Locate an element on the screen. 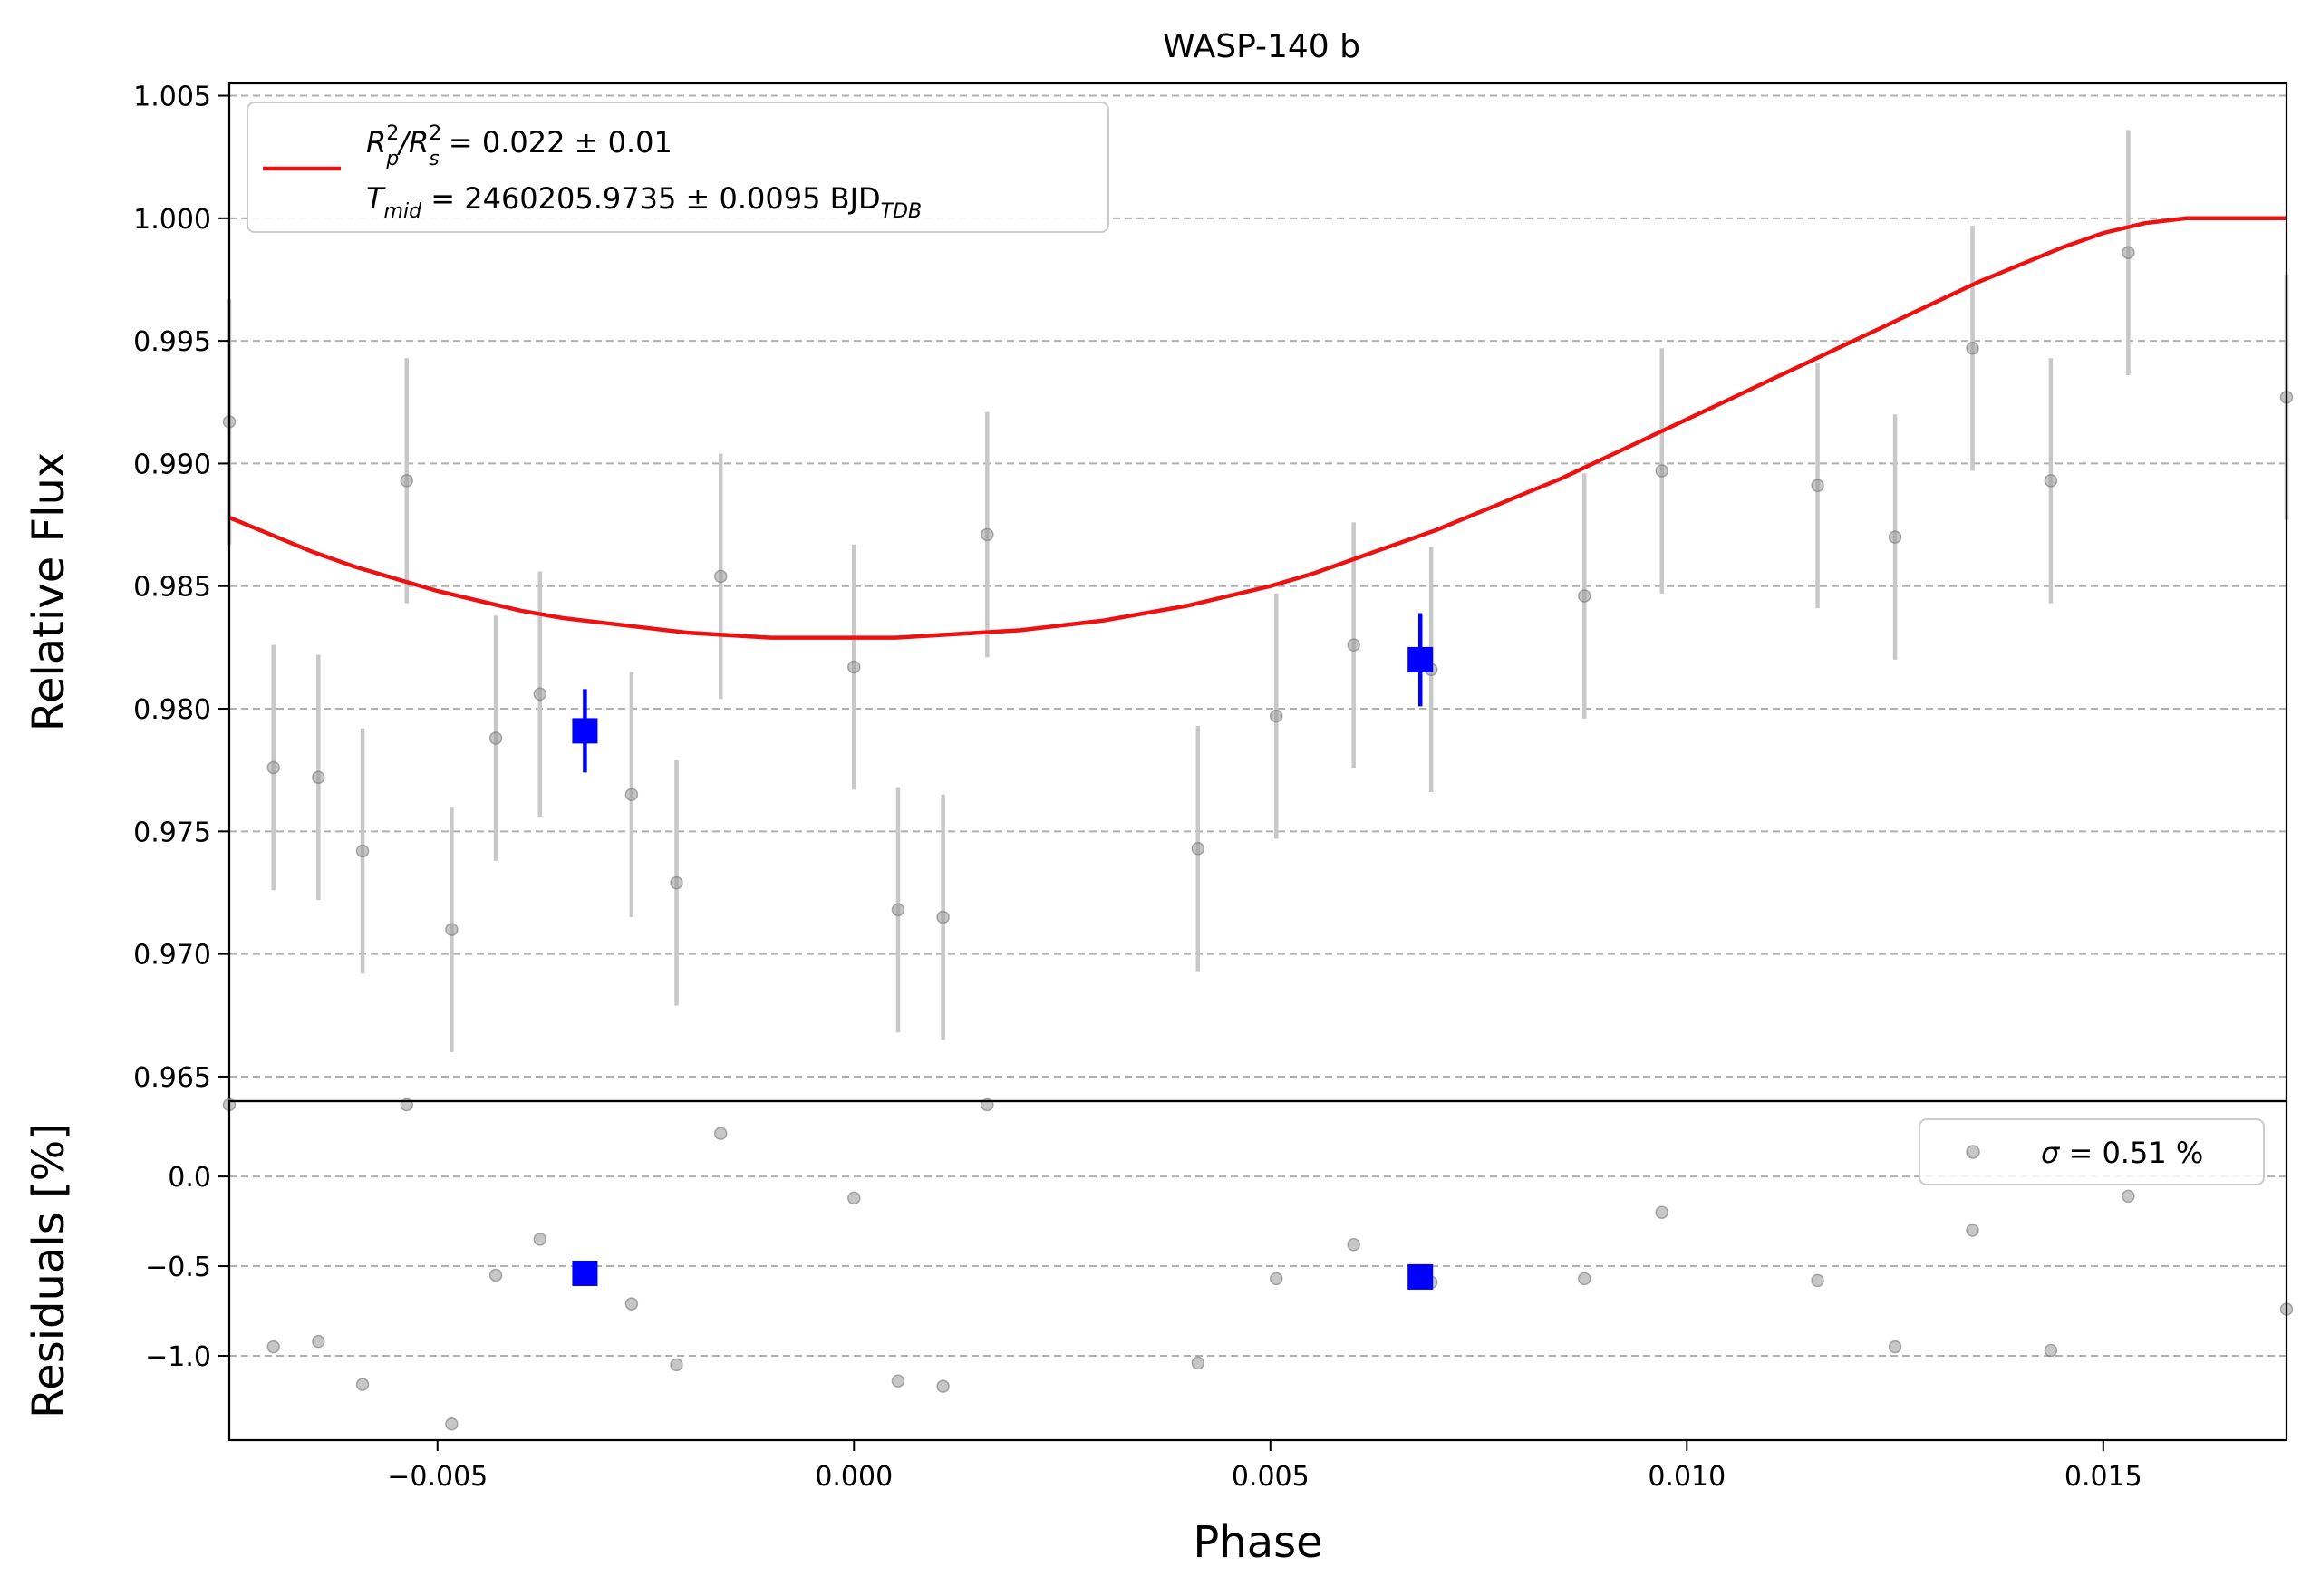  top-y-tick-label: 0.980 is located at coordinates (172, 710).